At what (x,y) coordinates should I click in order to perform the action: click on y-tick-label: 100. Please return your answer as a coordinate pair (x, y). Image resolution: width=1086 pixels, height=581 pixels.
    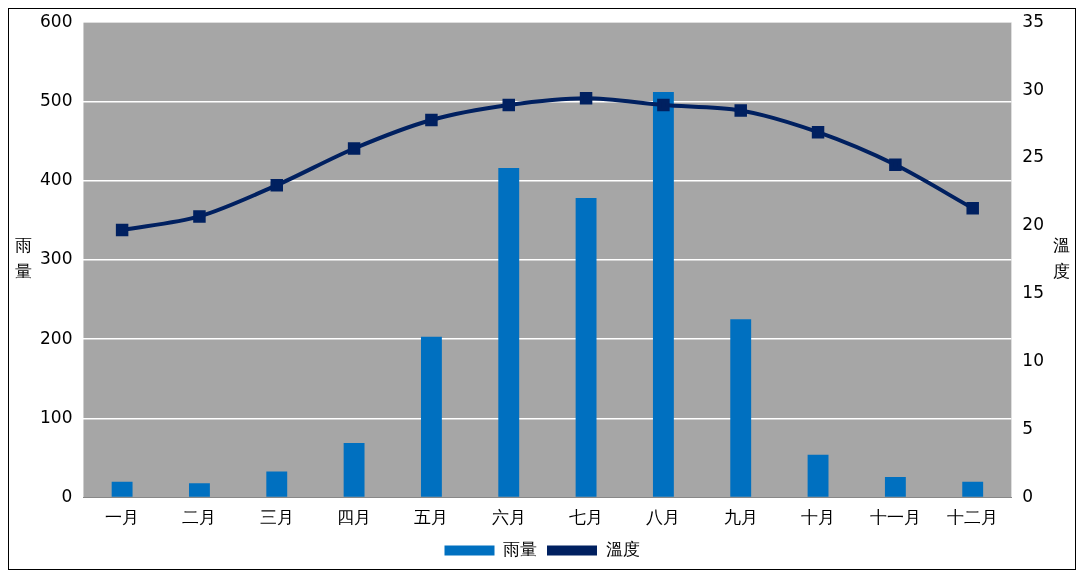
    Looking at the image, I should click on (56, 416).